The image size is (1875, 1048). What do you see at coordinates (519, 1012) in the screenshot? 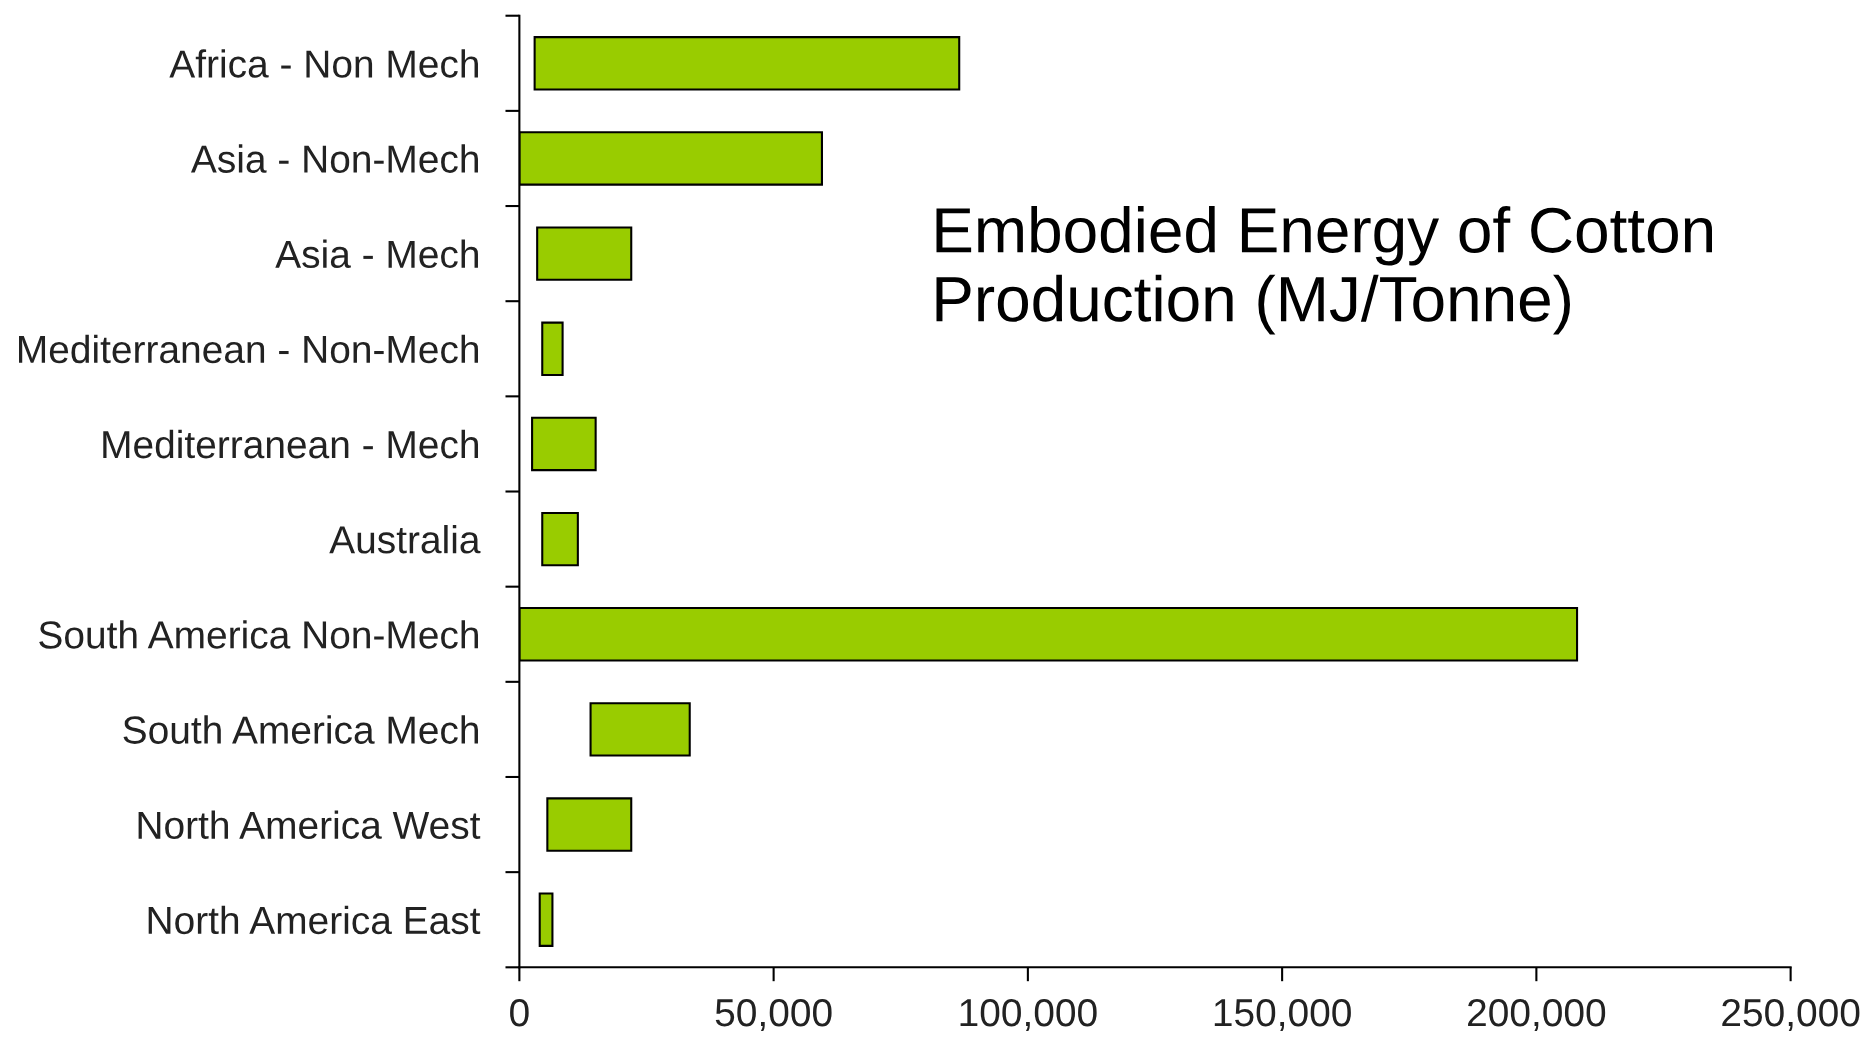
I see `x-tick-label: 0` at bounding box center [519, 1012].